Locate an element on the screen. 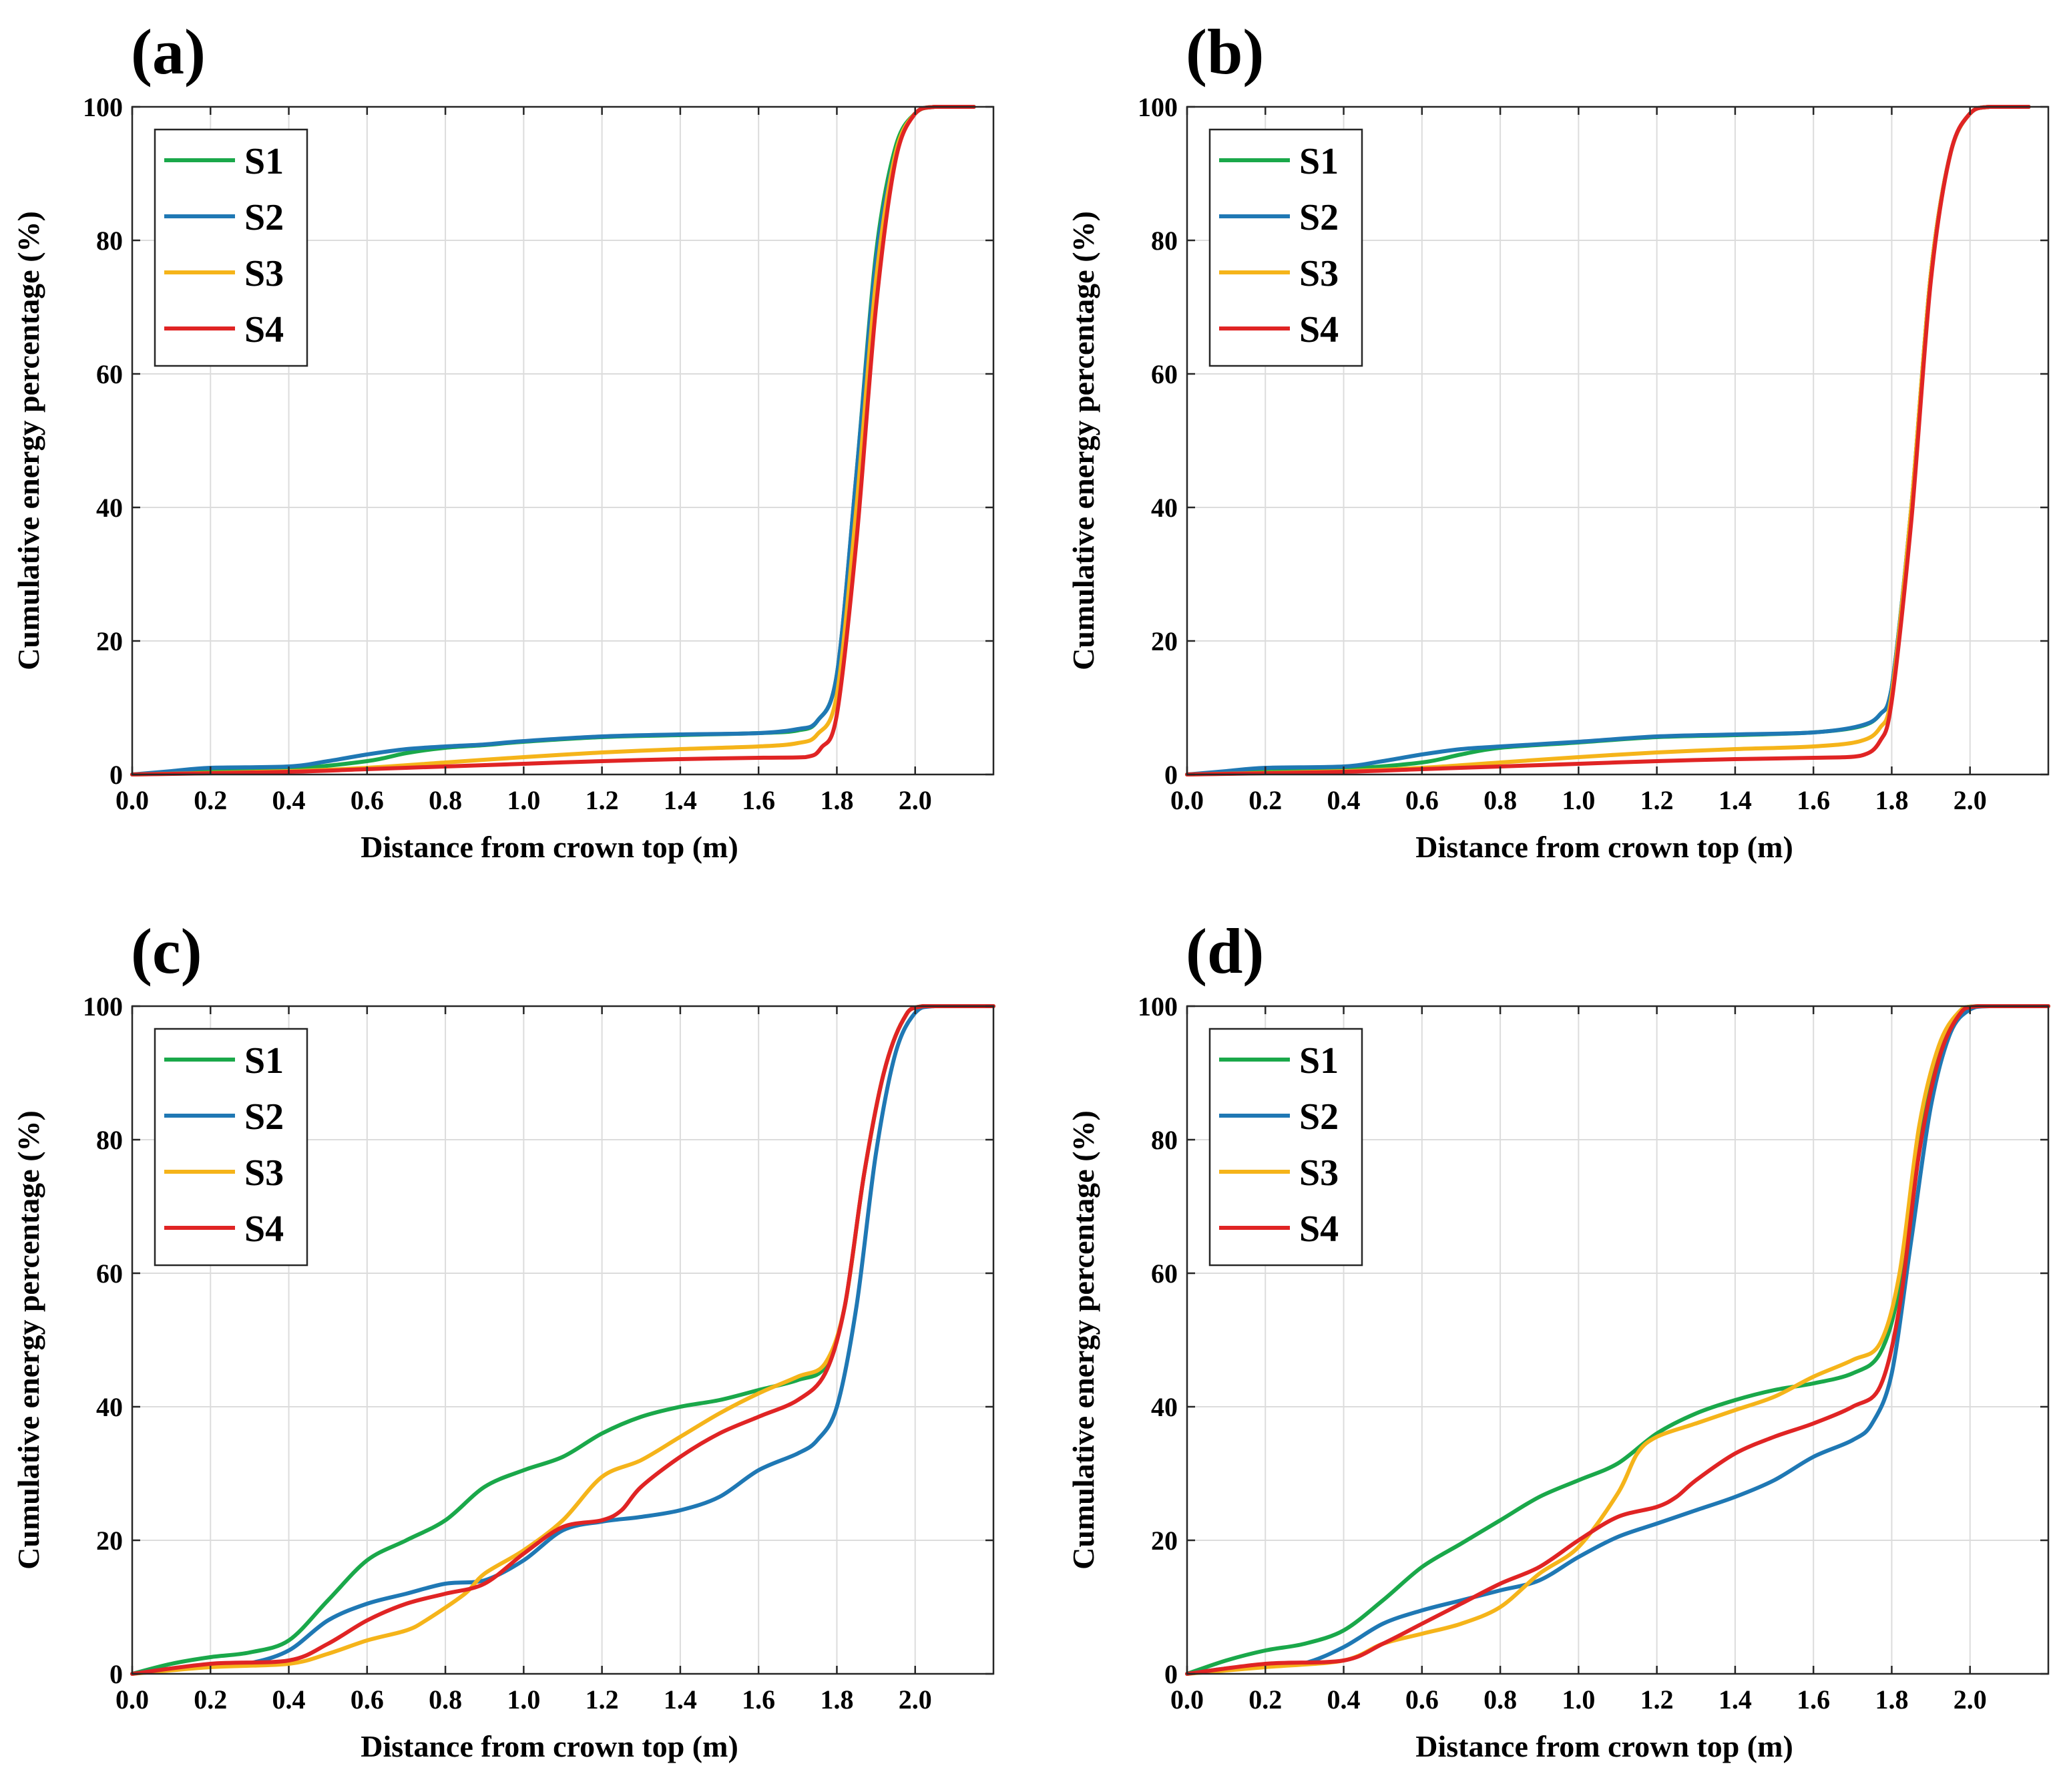 Image resolution: width=2059 pixels, height=1792 pixels. panel-label: (c) is located at coordinates (166, 951).